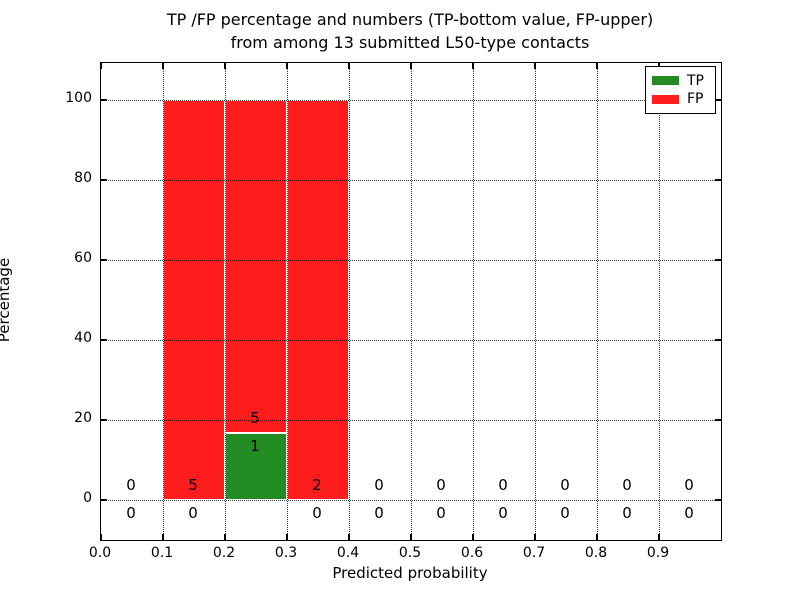 The image size is (800, 600). What do you see at coordinates (6, 300) in the screenshot?
I see `y-axis-label: Percentage` at bounding box center [6, 300].